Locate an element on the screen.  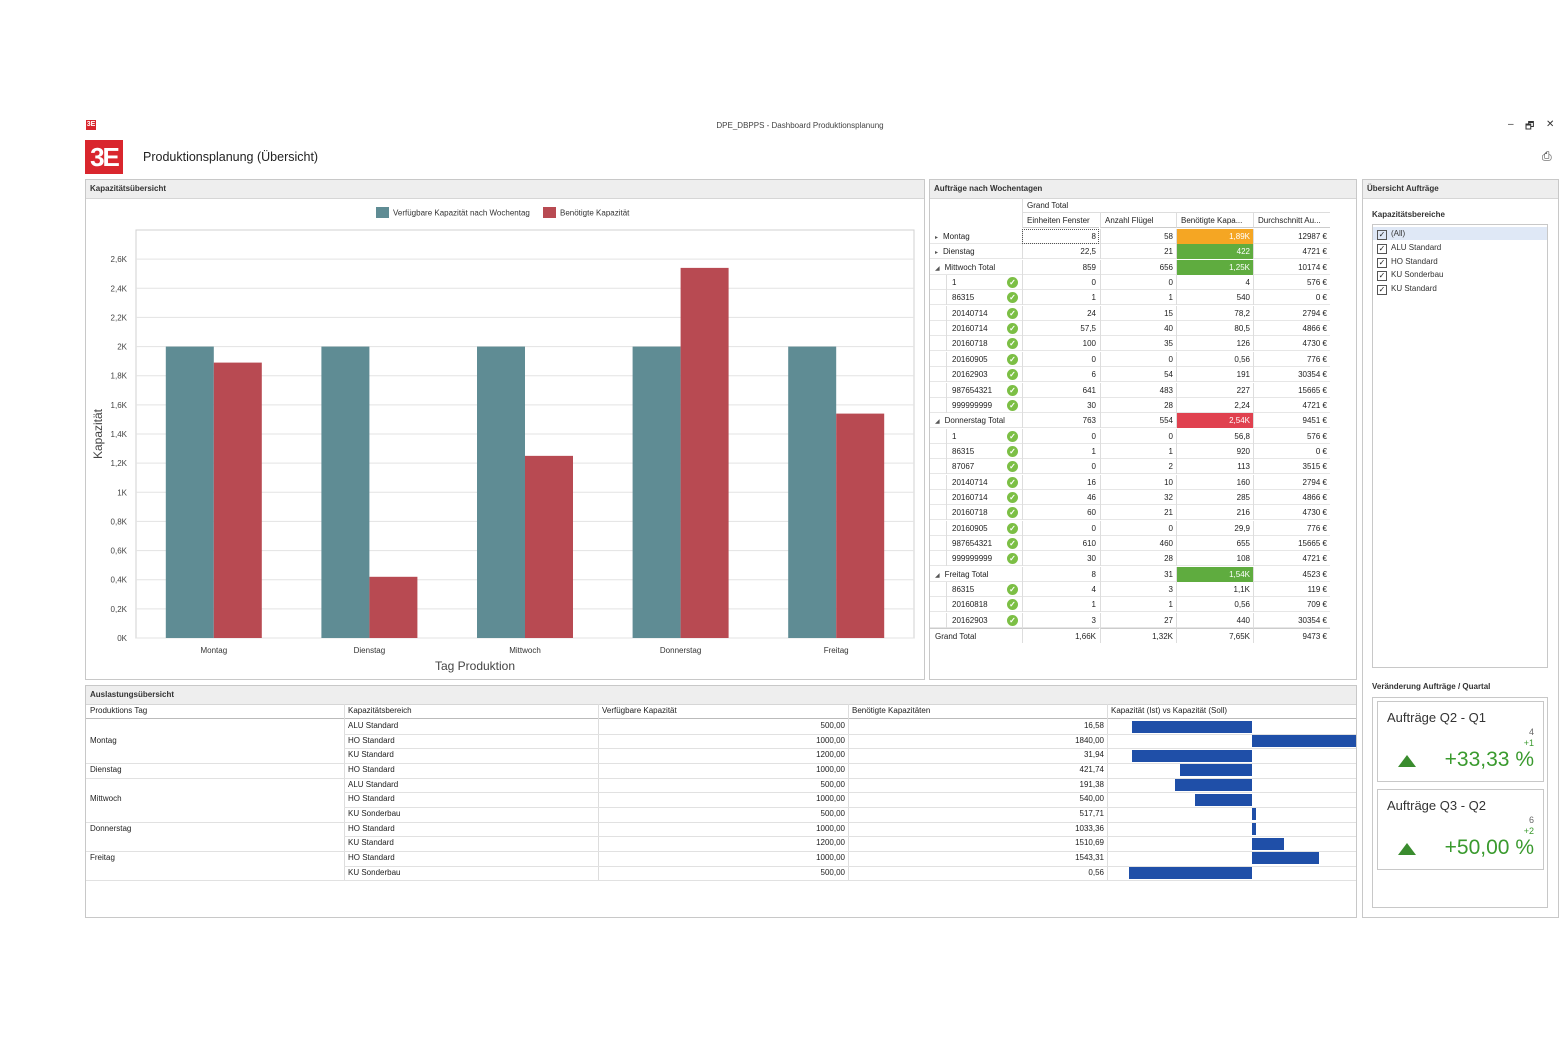
required-capacity-cell: 31,94 is located at coordinates (1093, 755).